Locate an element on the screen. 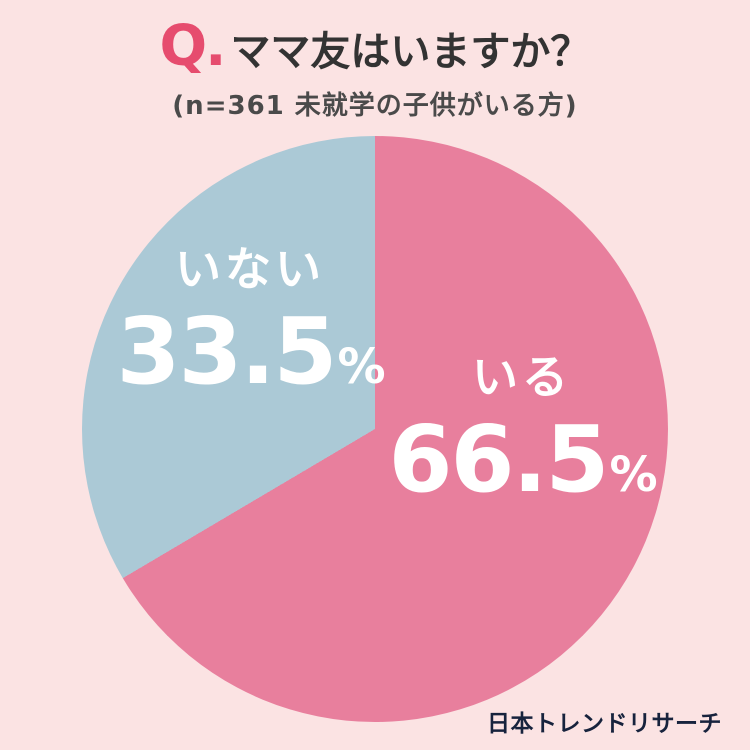 The width and height of the screenshot is (750, 750). slice-value-number-iru: 66.5 is located at coordinates (498, 459).